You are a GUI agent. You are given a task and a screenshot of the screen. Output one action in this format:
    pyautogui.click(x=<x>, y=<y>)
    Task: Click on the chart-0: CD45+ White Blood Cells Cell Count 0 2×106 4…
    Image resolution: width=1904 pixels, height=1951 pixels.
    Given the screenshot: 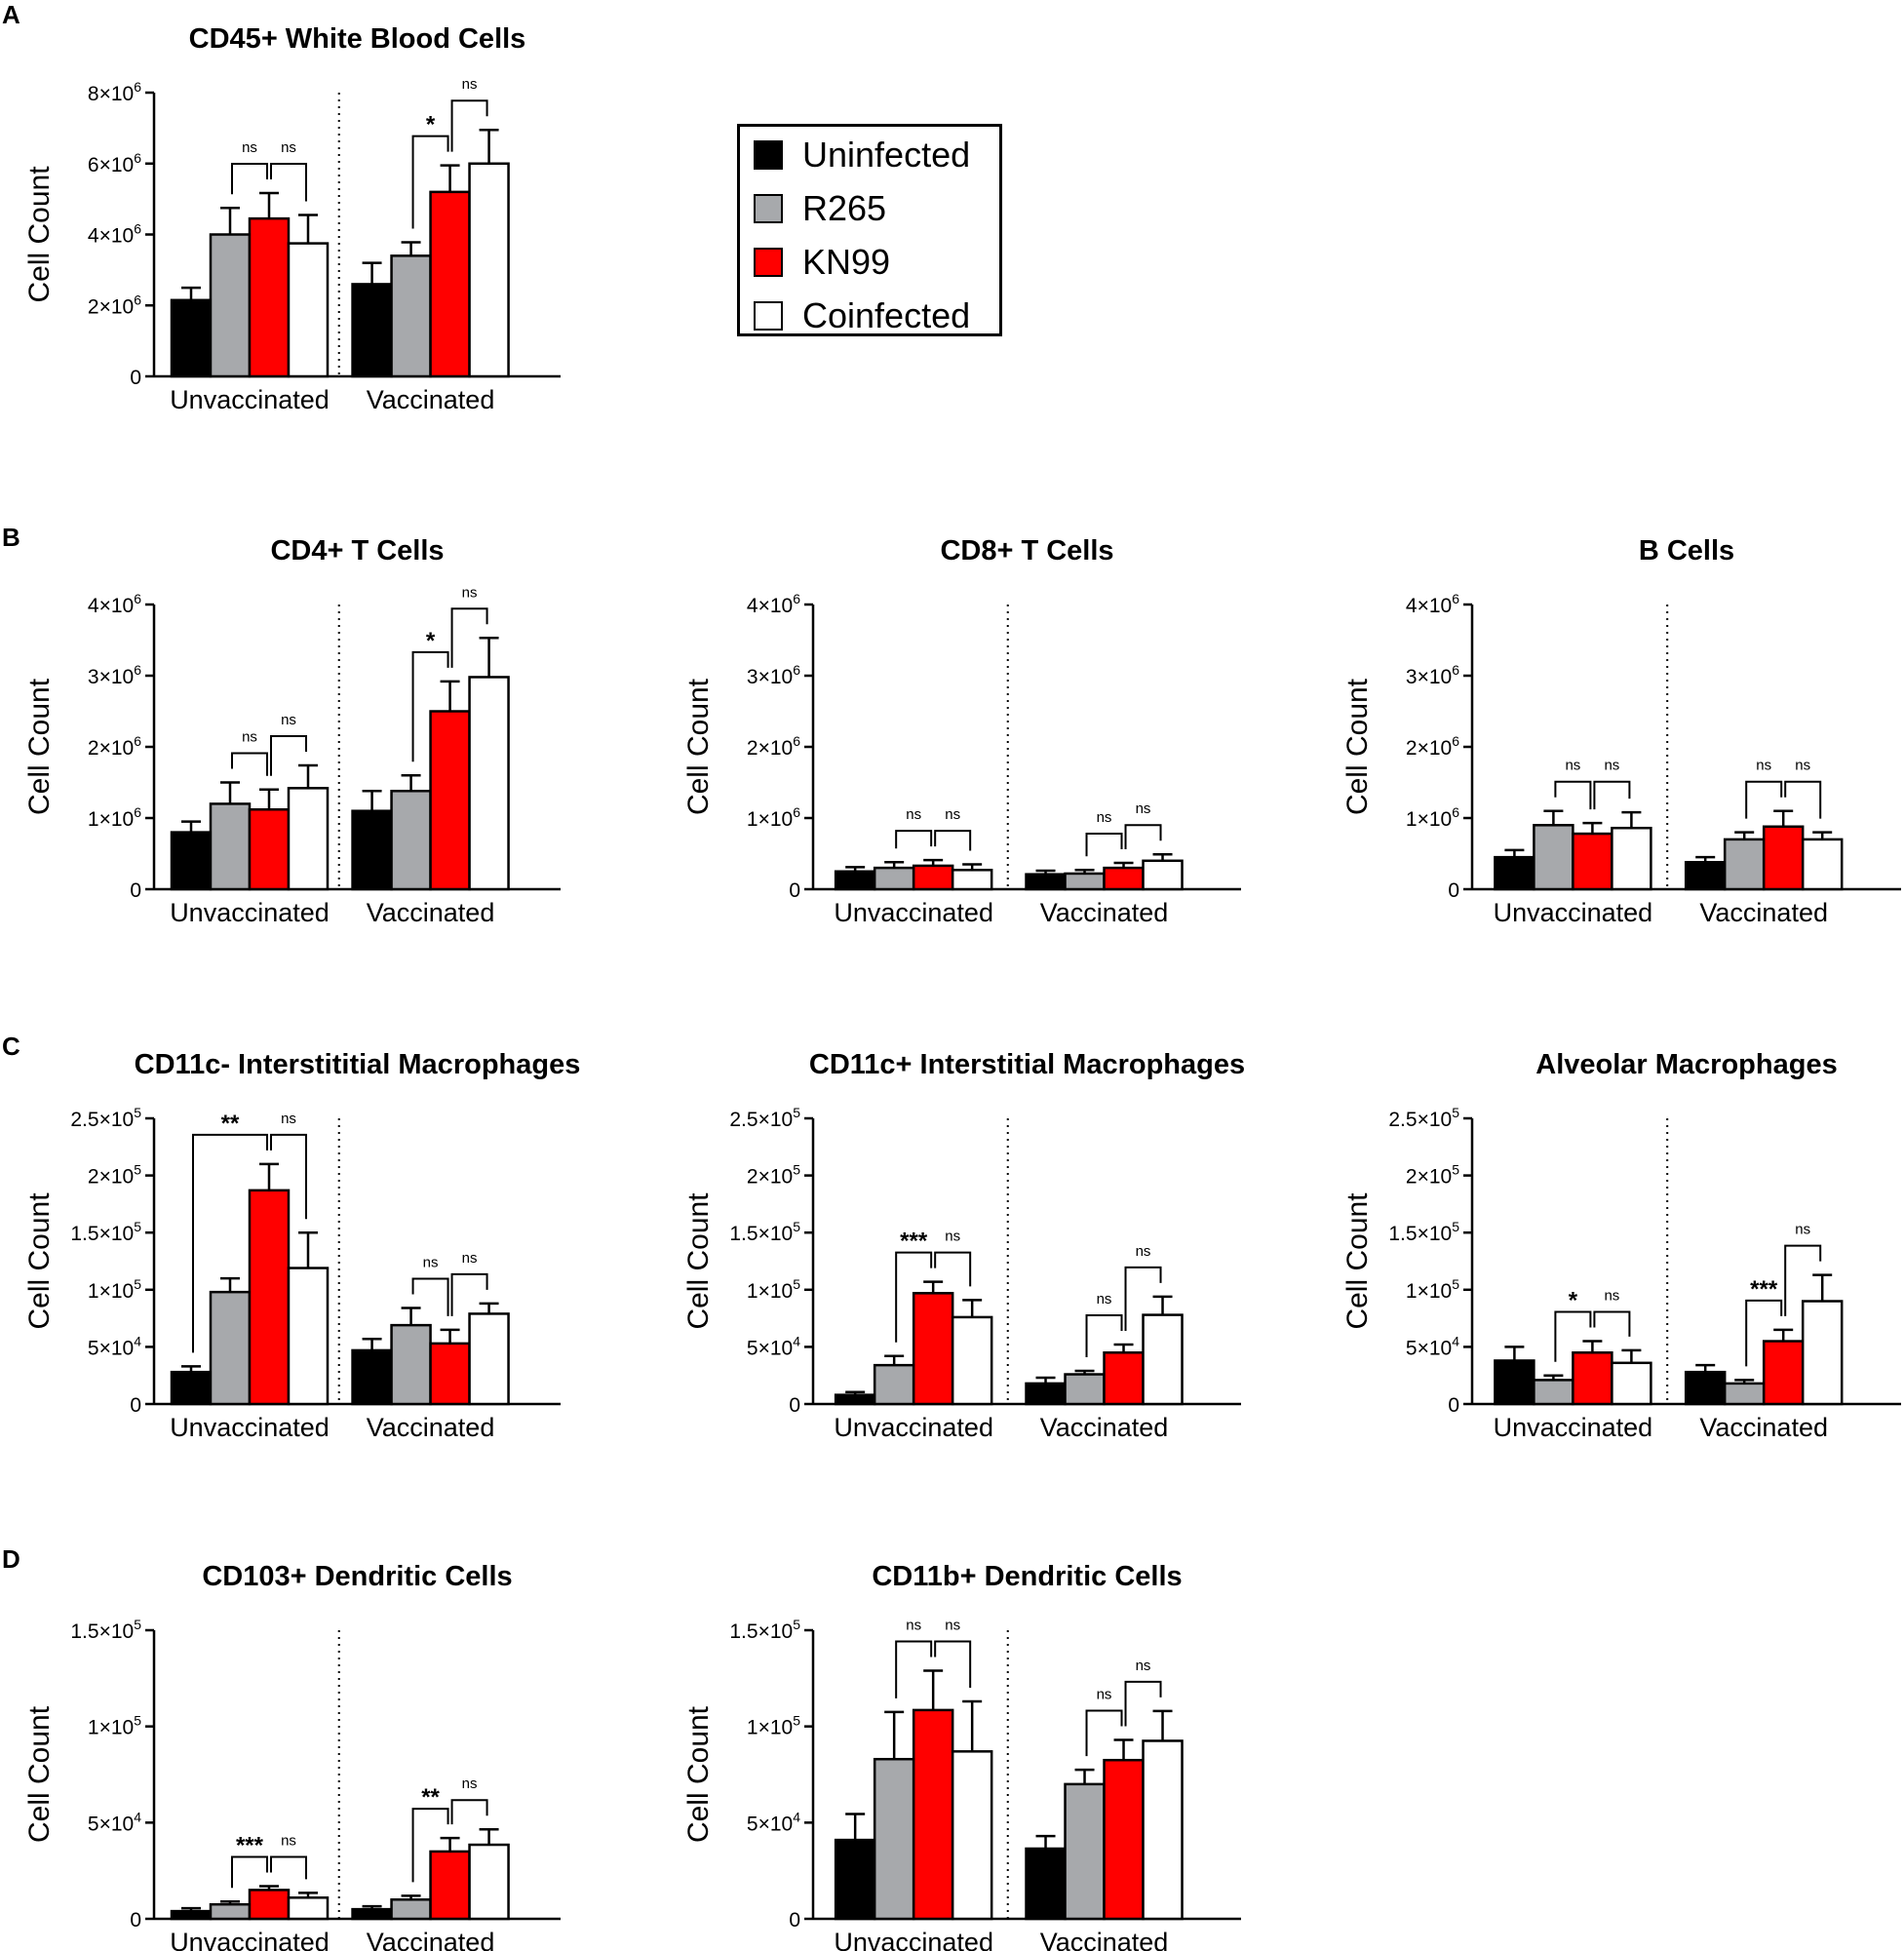 What is the action you would take?
    pyautogui.click(x=292, y=218)
    